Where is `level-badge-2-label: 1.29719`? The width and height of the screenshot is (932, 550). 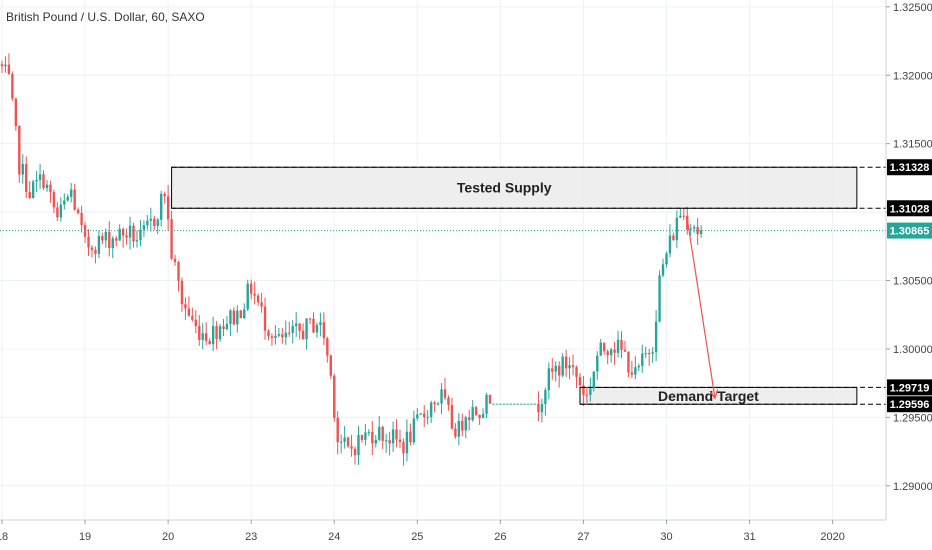
level-badge-2-label: 1.29719 is located at coordinates (910, 388).